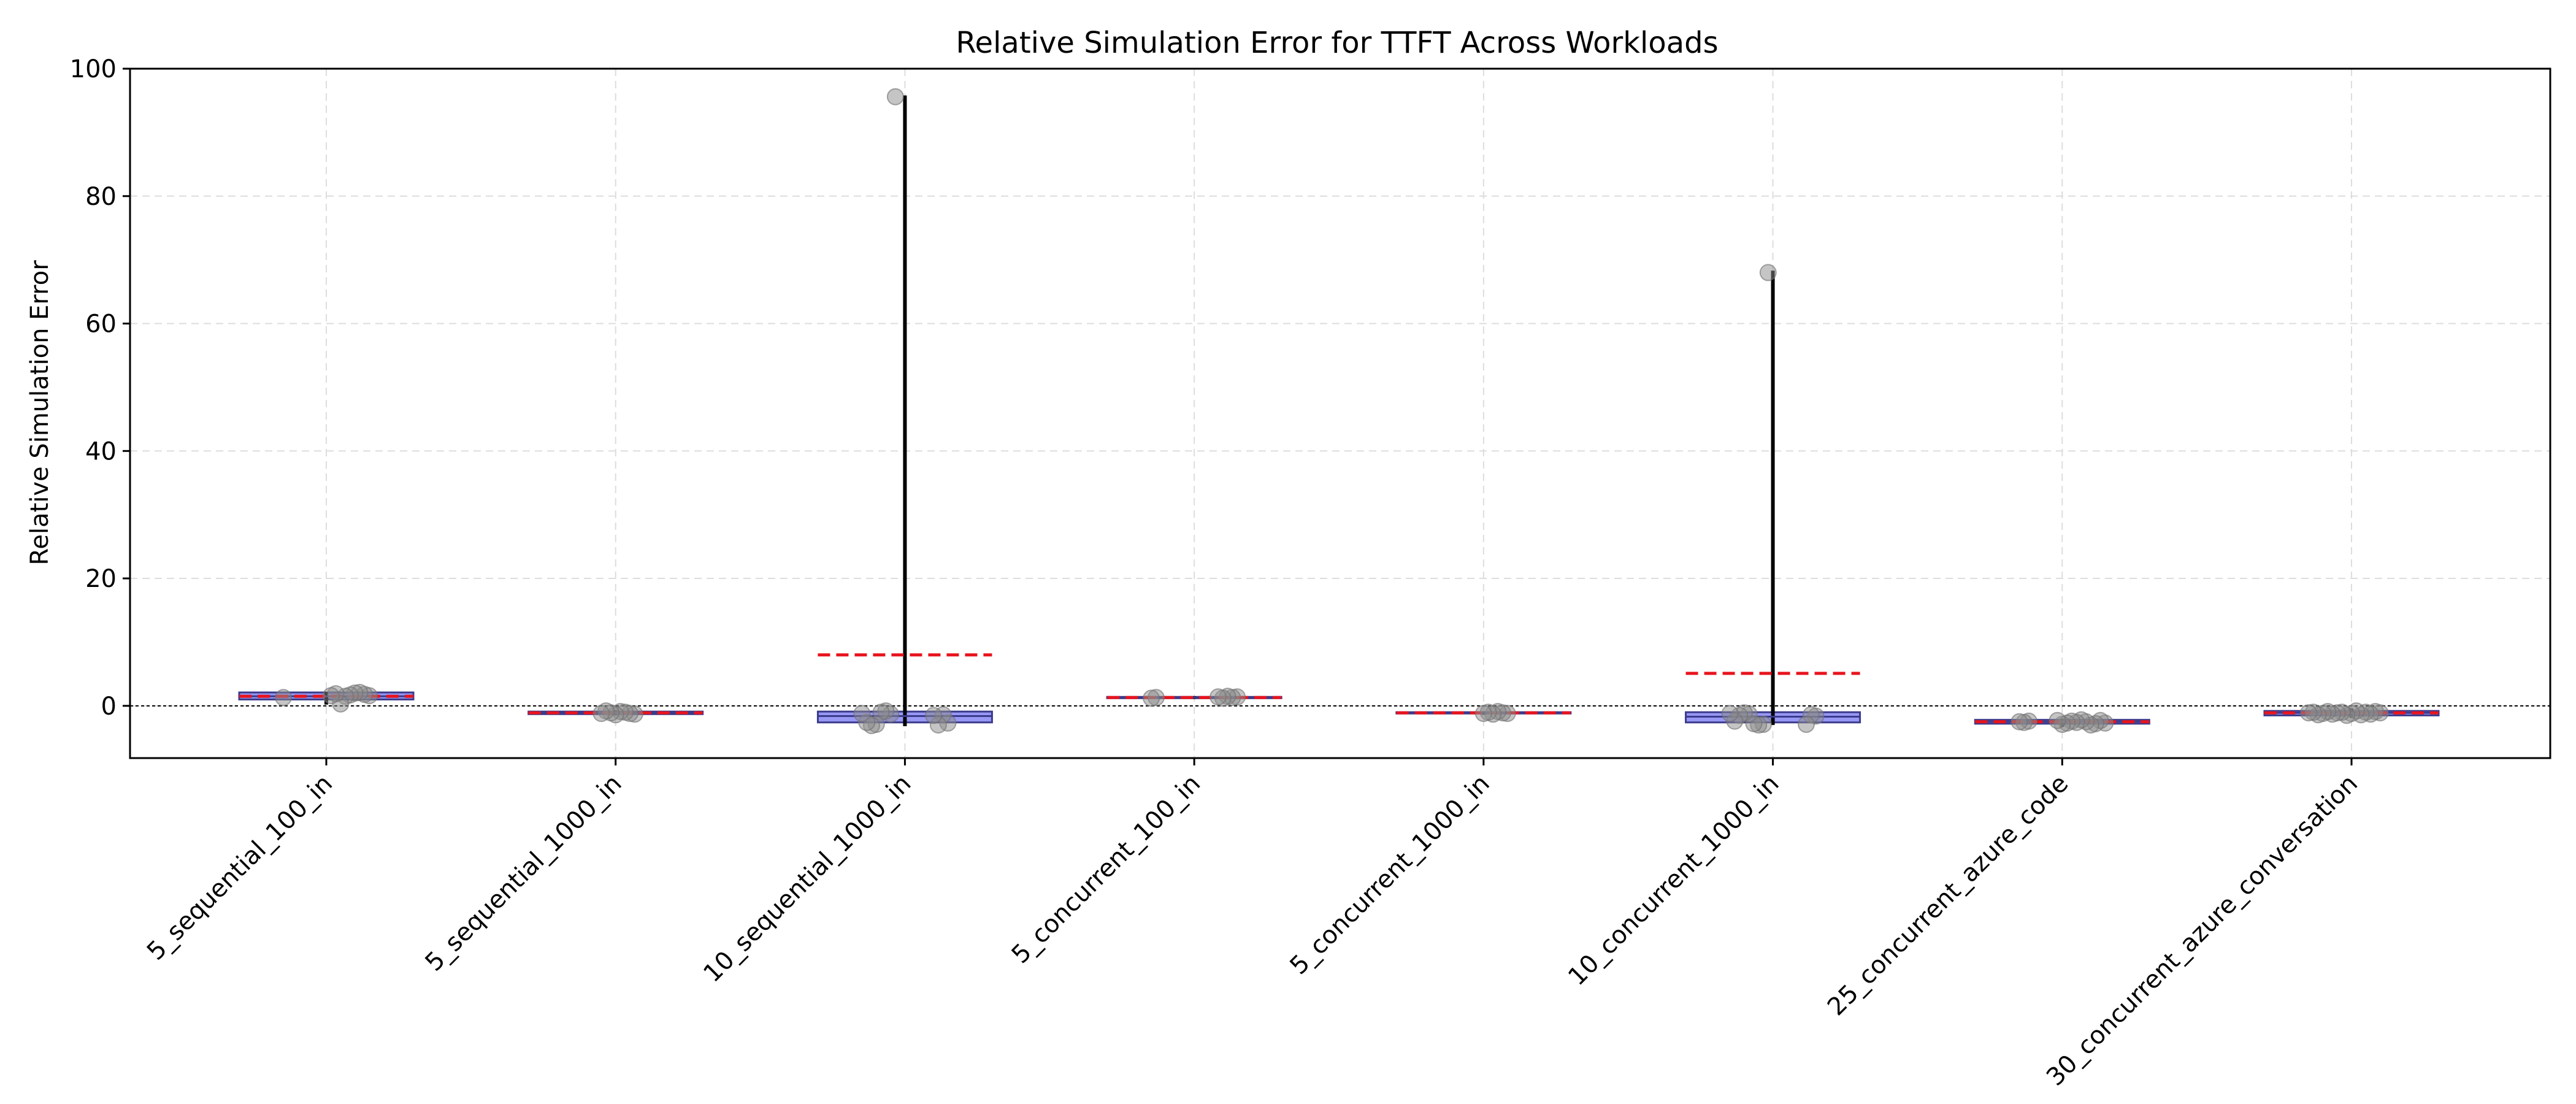 The height and width of the screenshot is (1104, 2576). What do you see at coordinates (101, 197) in the screenshot?
I see `y-tick-label: 80` at bounding box center [101, 197].